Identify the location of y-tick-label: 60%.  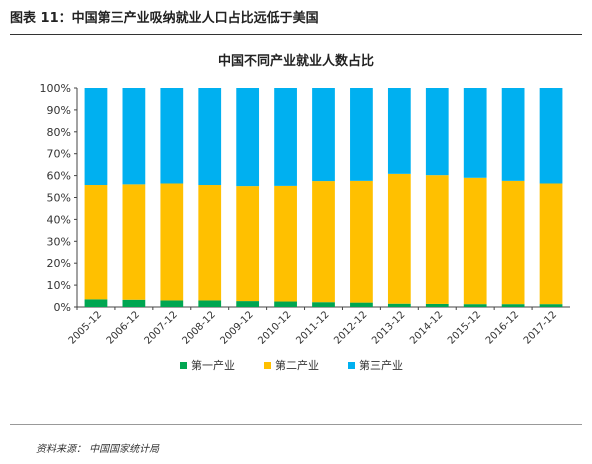
(59, 176).